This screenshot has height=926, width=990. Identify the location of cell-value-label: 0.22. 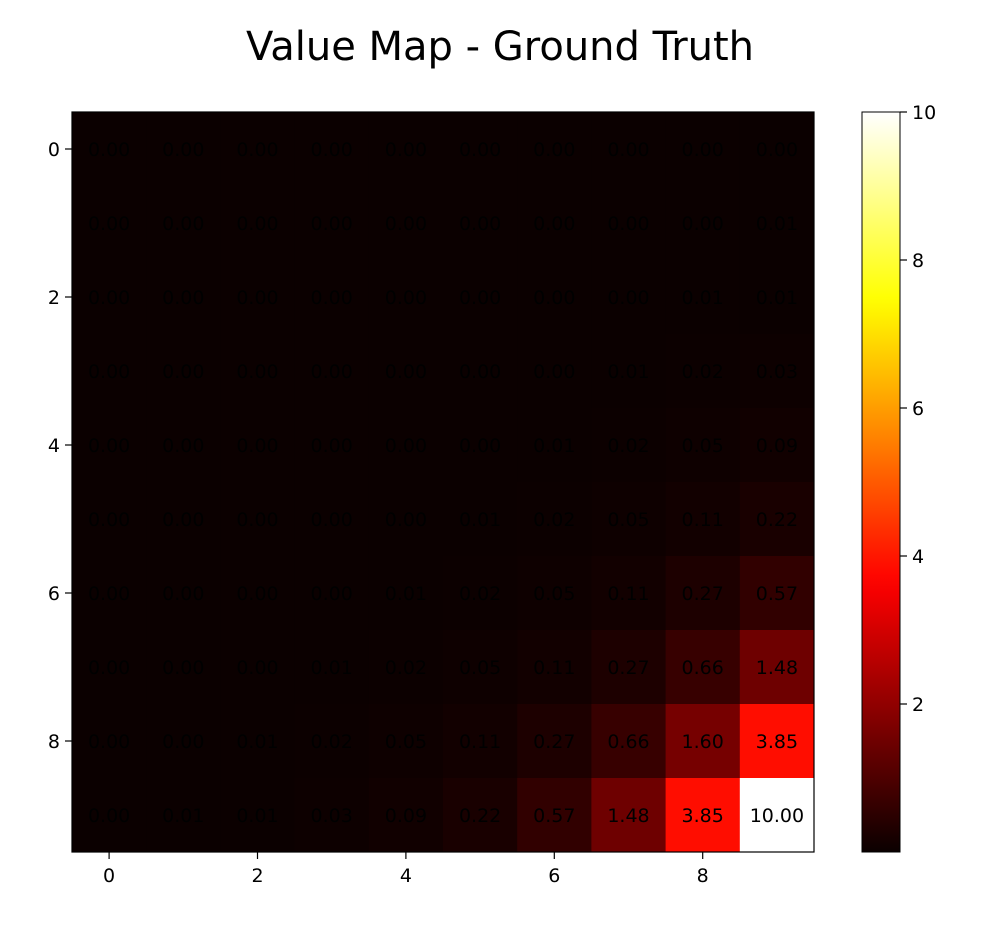
(480, 816).